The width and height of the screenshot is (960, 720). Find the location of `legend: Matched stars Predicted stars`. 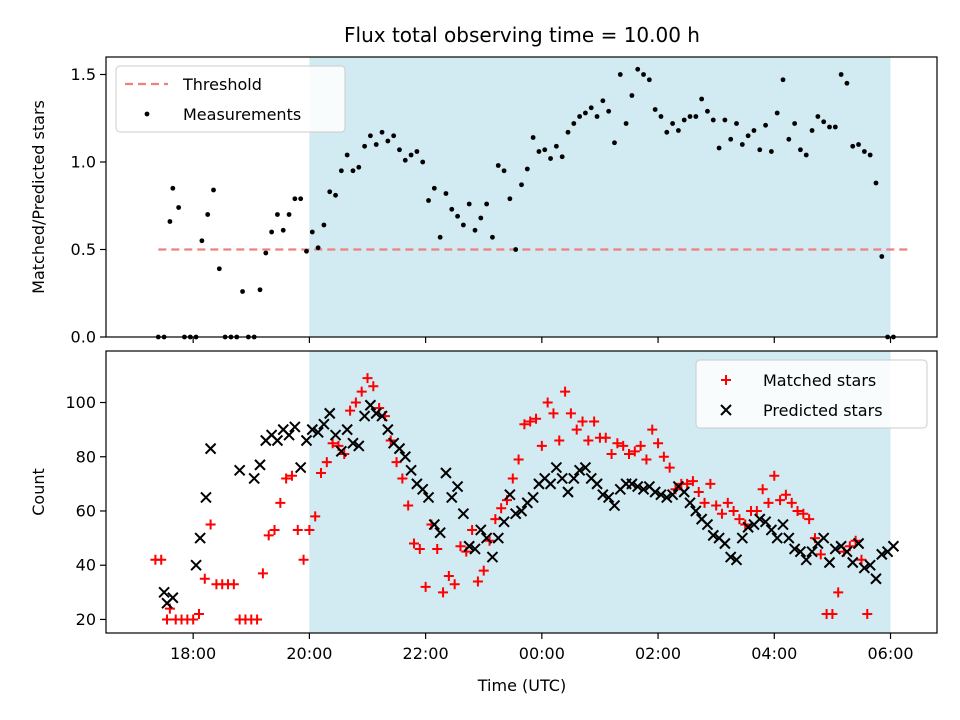

legend: Matched stars Predicted stars is located at coordinates (811, 394).